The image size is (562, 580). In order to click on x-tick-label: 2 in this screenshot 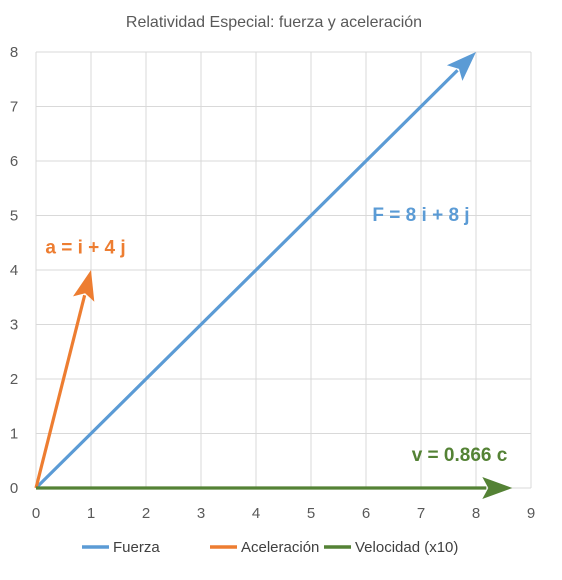, I will do `click(146, 513)`.